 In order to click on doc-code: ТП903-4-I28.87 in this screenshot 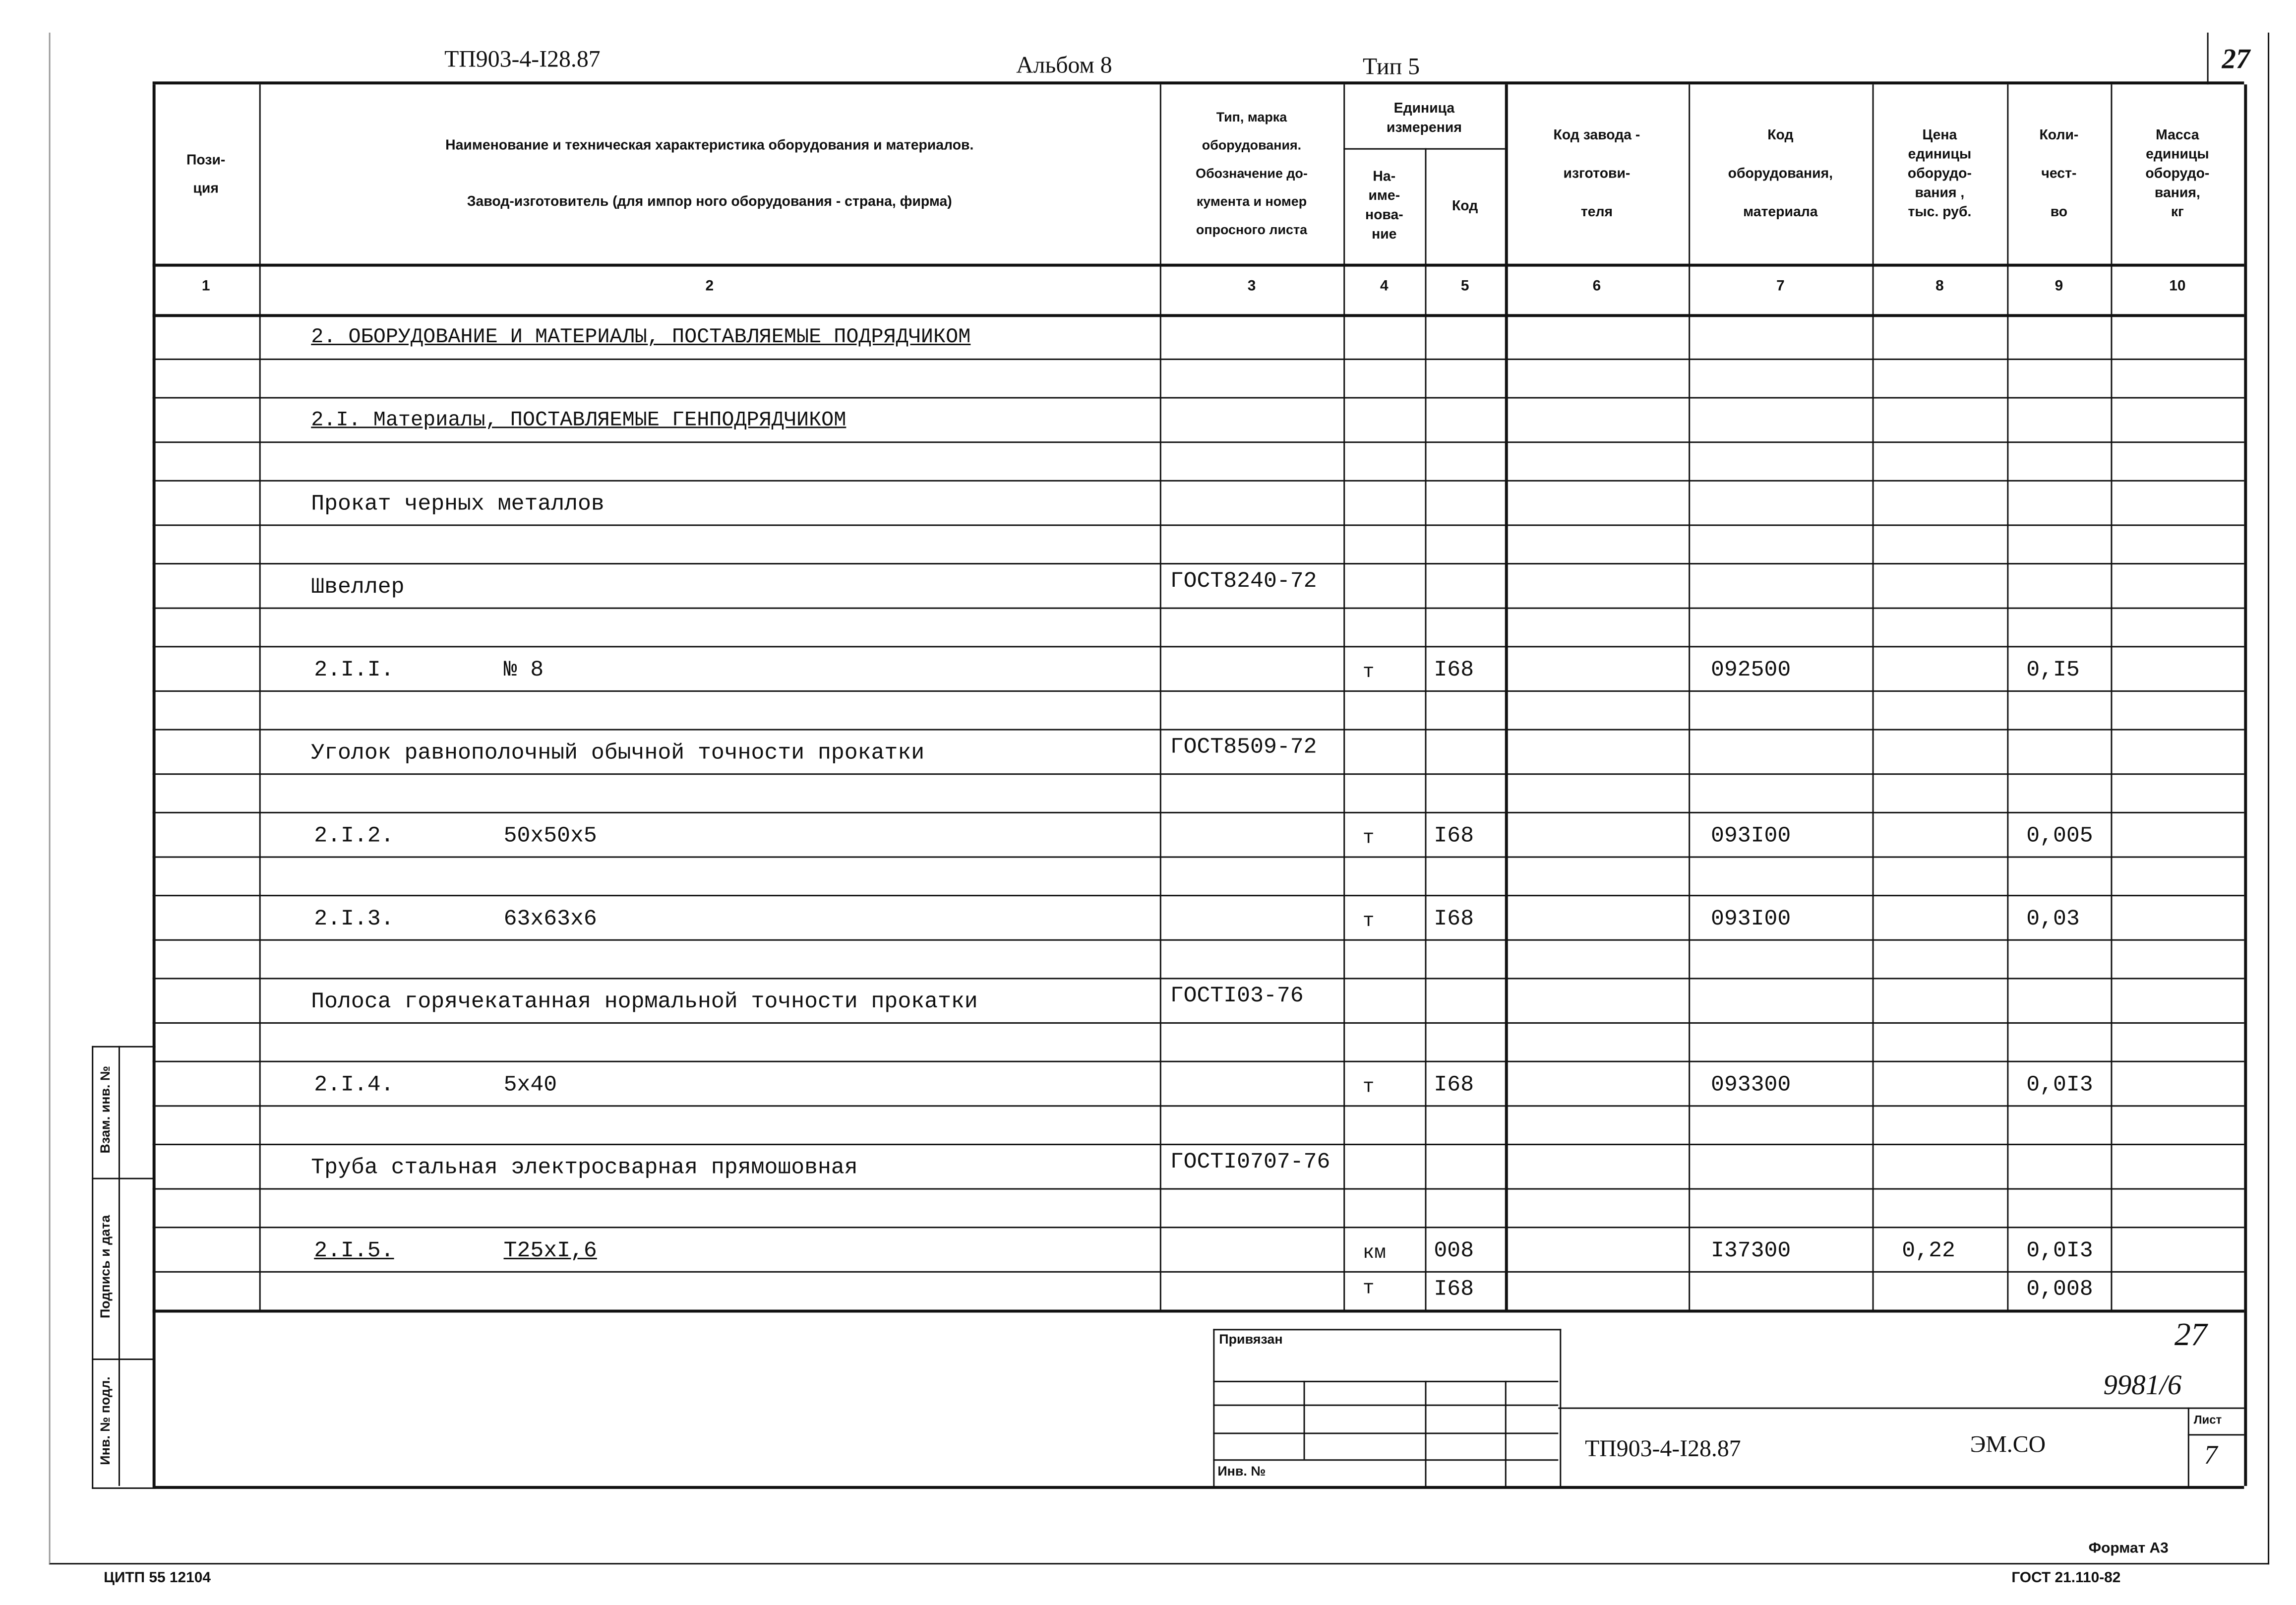, I will do `click(522, 60)`.